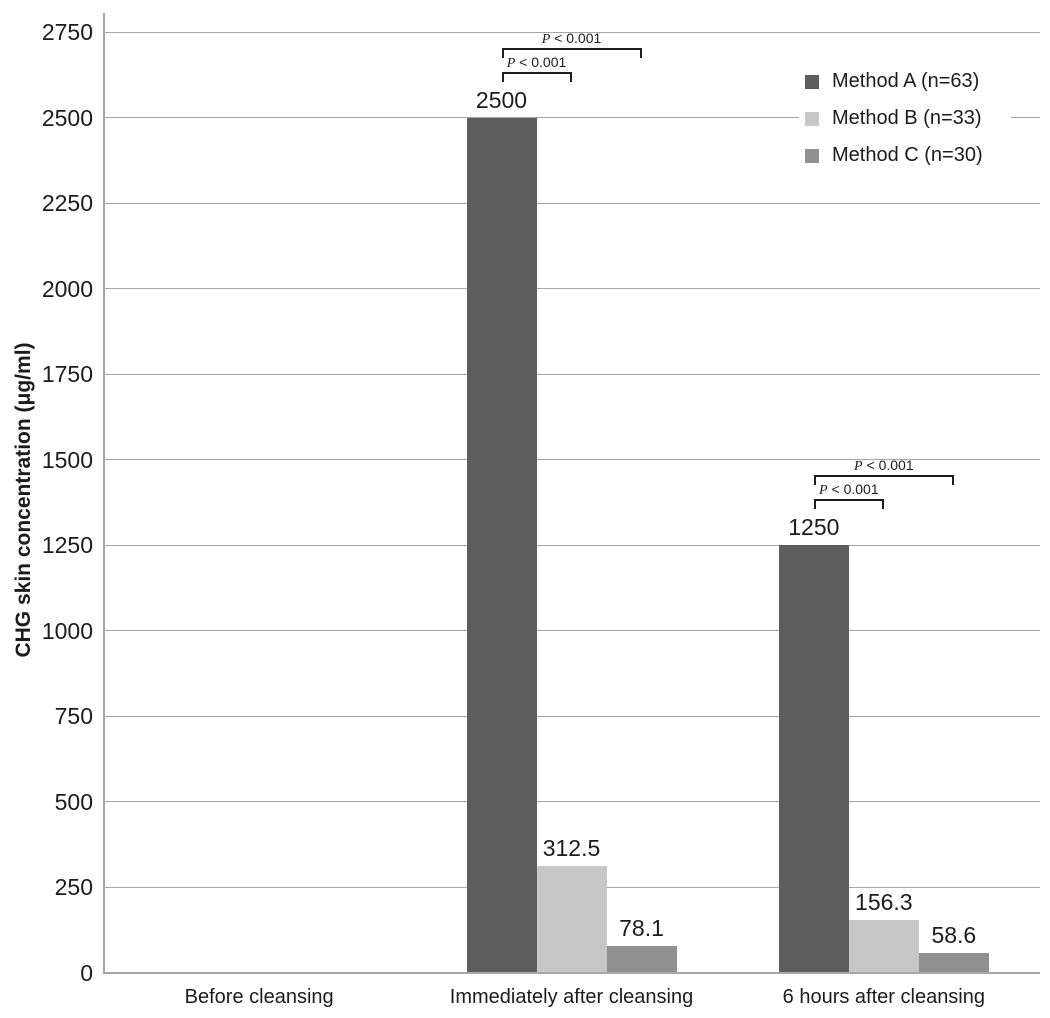 This screenshot has height=1018, width=1050. I want to click on x-category-label: 6 hours after cleansing, so click(883, 997).